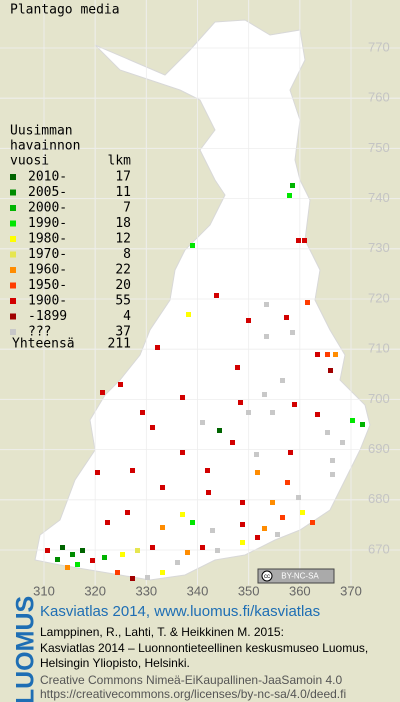 This screenshot has width=400, height=702. Describe the element at coordinates (379, 97) in the screenshot. I see `y-tick-label: 760` at that location.